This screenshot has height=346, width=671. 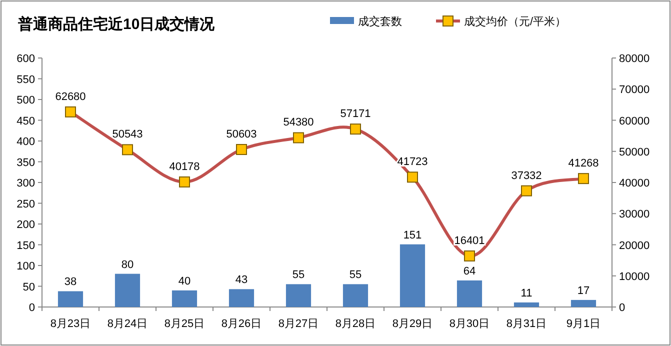 I want to click on x-tick-label: 8月27日, so click(x=298, y=324).